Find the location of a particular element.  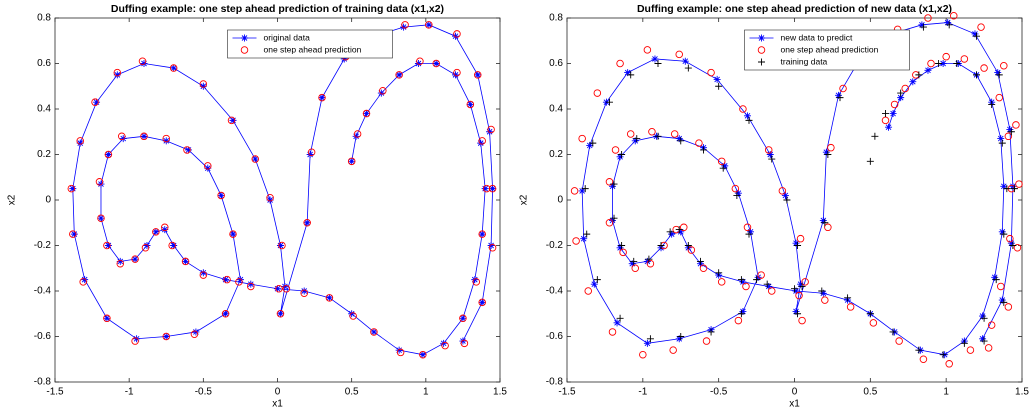

y-tick-label: -0.2 is located at coordinates (555, 245).